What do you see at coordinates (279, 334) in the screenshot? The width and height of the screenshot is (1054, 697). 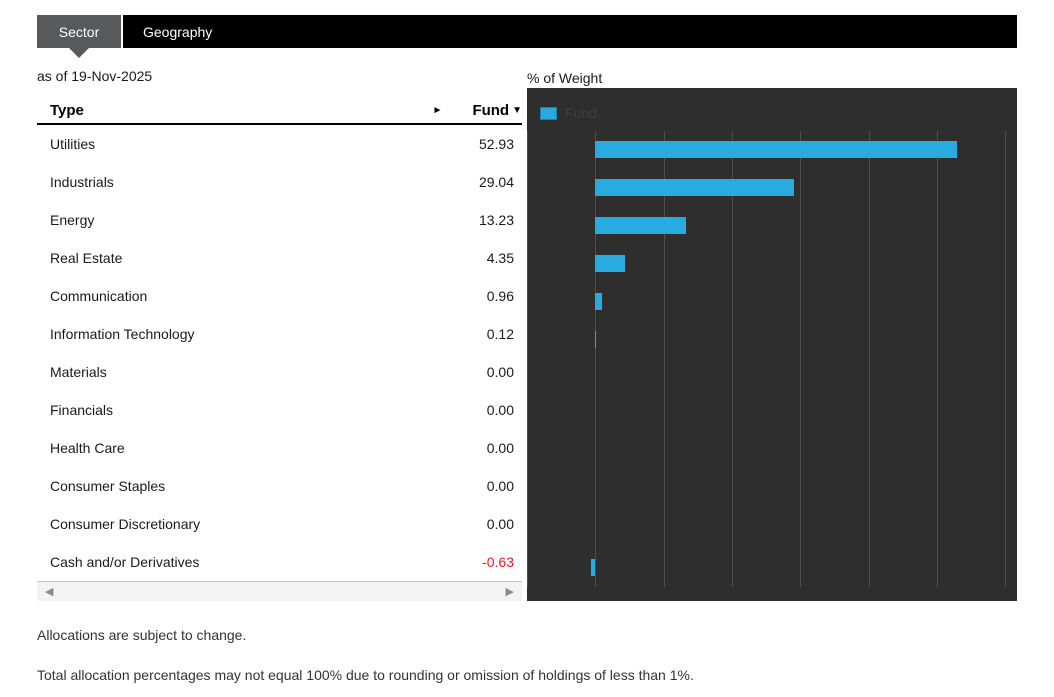 I see `table-row: Information Technology 0.12` at bounding box center [279, 334].